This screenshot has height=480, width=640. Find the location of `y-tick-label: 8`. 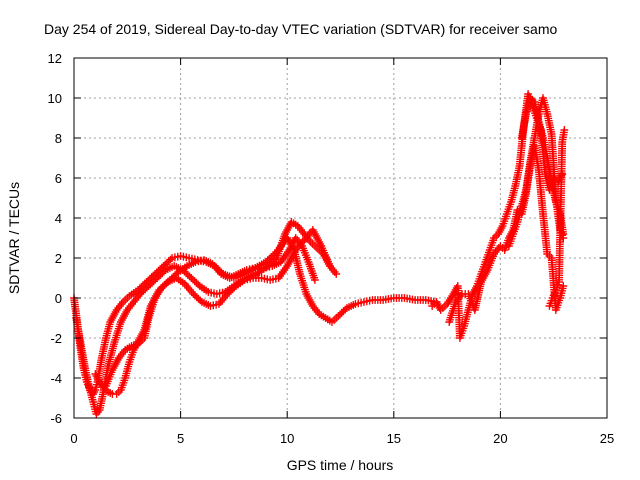

y-tick-label: 8 is located at coordinates (58, 138).